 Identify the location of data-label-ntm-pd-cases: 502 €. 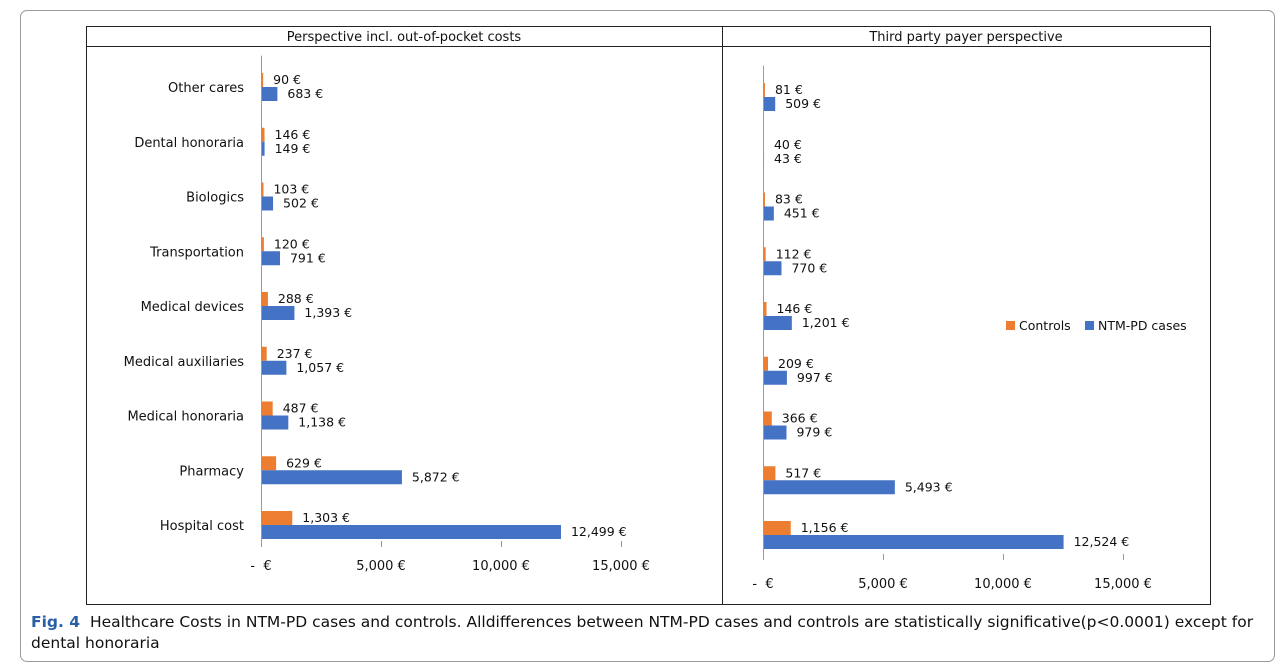
(301, 203).